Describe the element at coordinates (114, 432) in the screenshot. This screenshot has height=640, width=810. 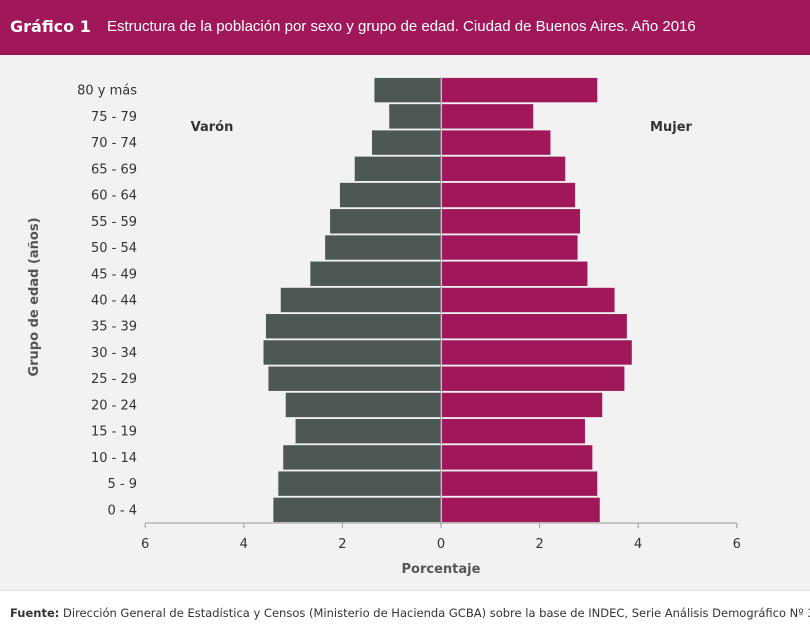
I see `category-label-3: 15 - 19` at that location.